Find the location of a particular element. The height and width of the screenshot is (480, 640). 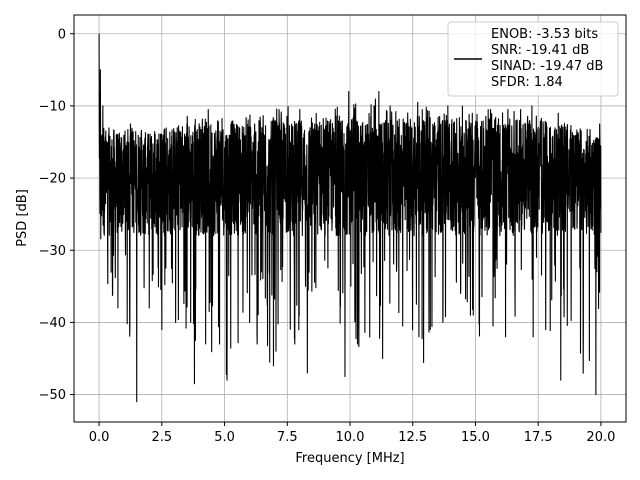

y-tick-label: −10 is located at coordinates (52, 106).